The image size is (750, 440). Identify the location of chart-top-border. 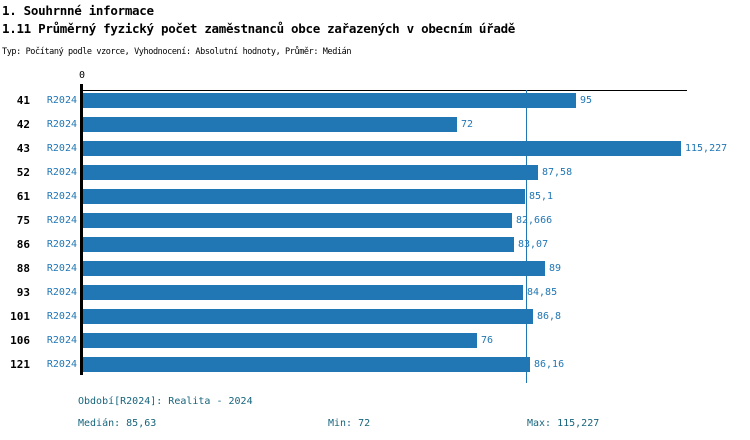
(384, 90).